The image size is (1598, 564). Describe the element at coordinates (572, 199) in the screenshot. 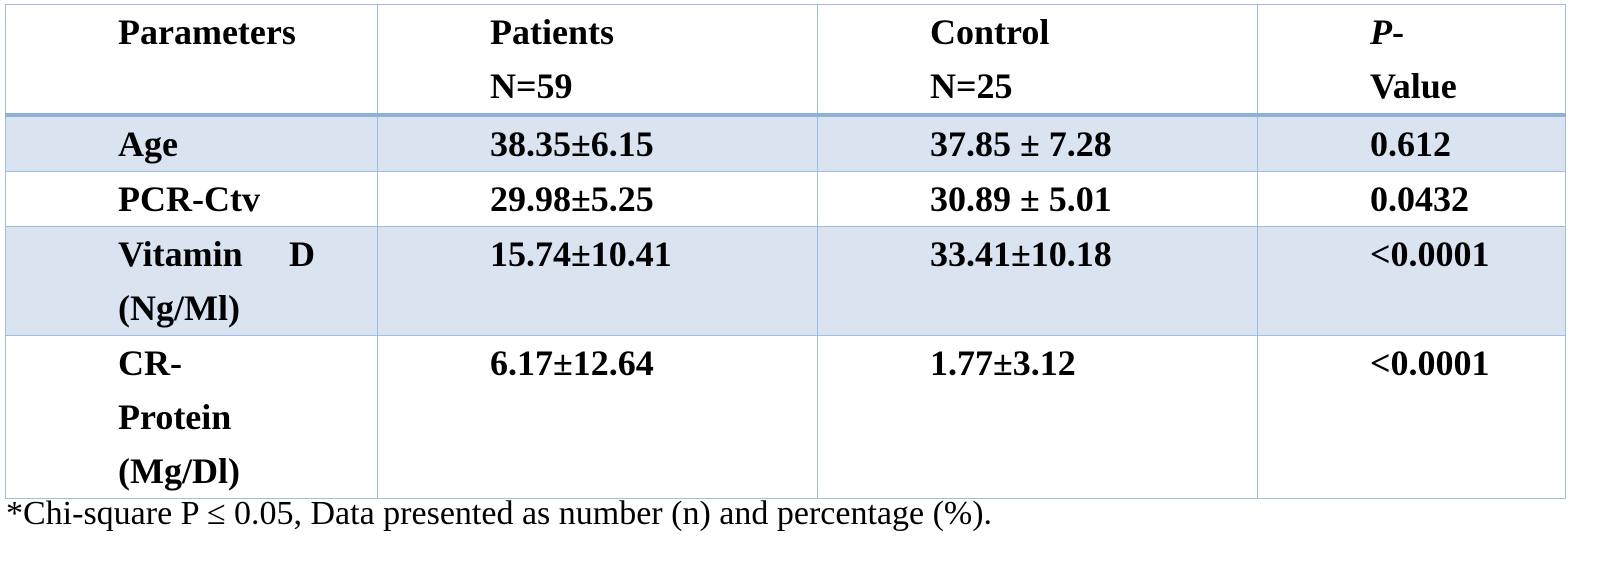

I see `patients-value: 29.98±5.25` at that location.